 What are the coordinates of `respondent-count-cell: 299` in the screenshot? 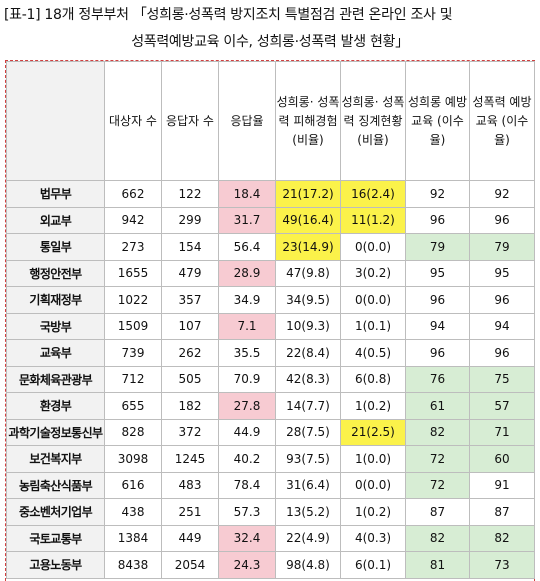 It's located at (190, 220).